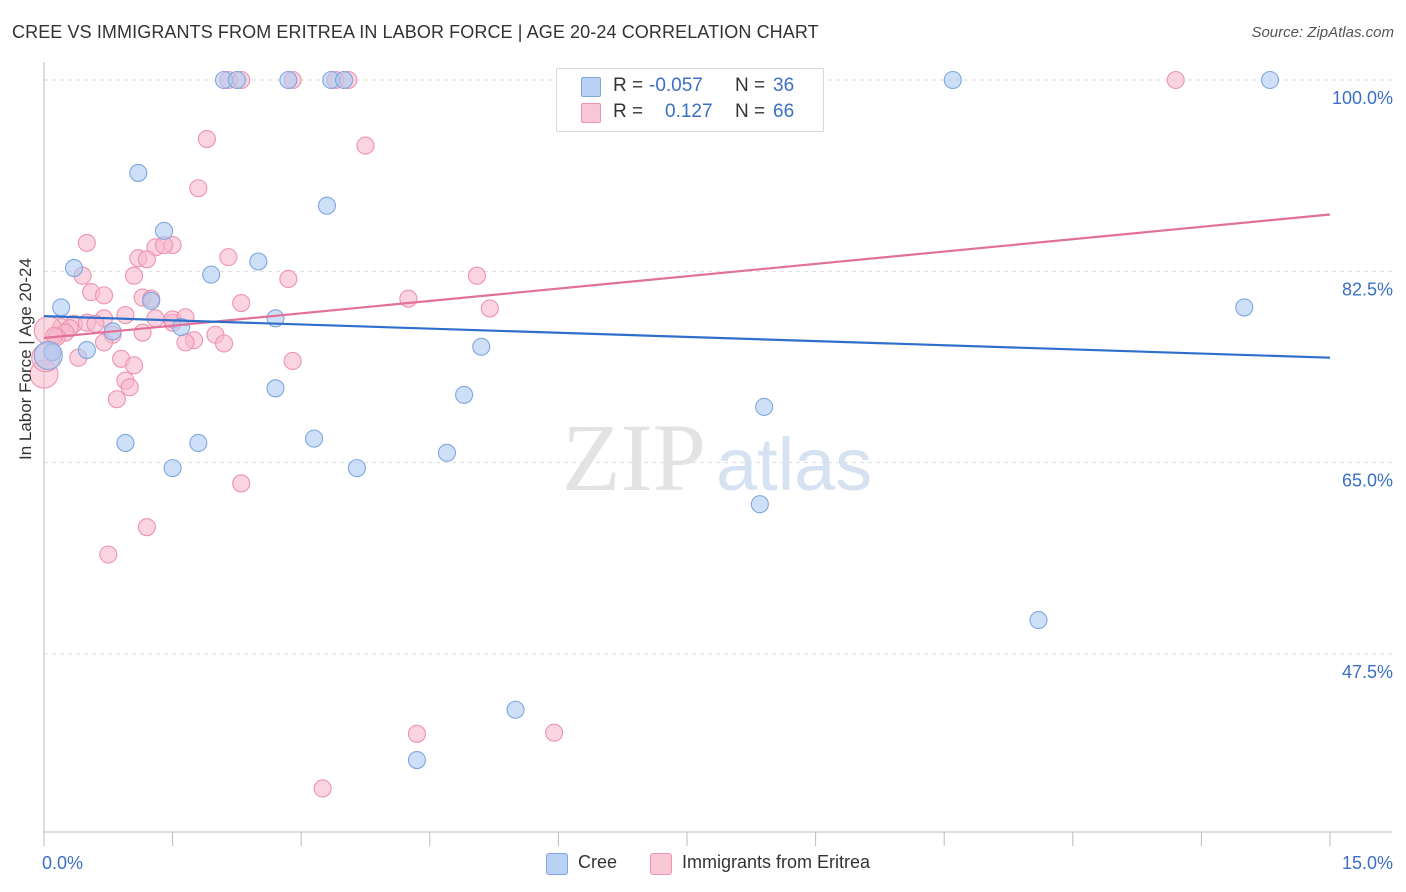  What do you see at coordinates (690, 100) in the screenshot?
I see `correlation-legend: R = -0.057 N = 36 R = 0.127 N = 66` at bounding box center [690, 100].